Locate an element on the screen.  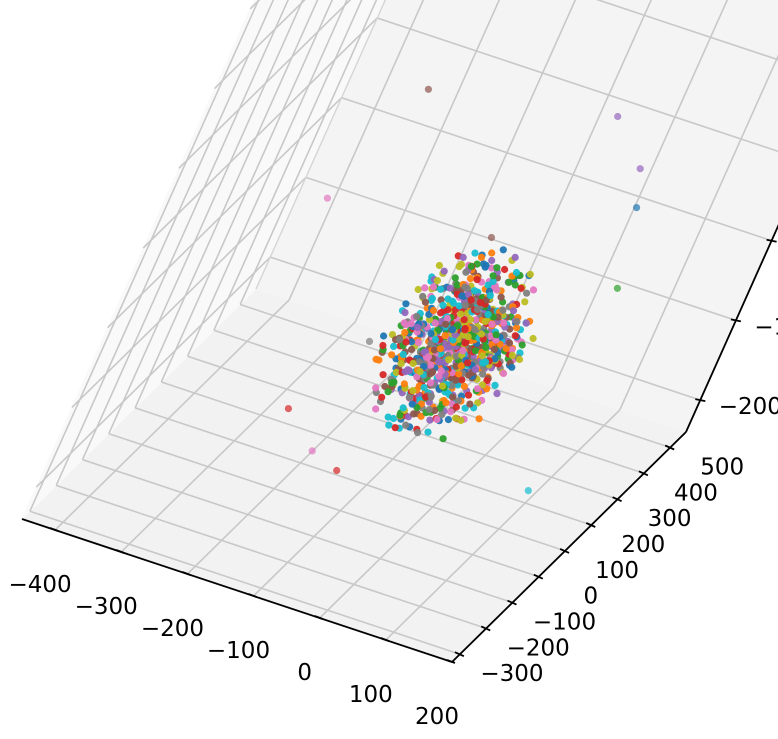
y-tick-label: 100 is located at coordinates (617, 571).